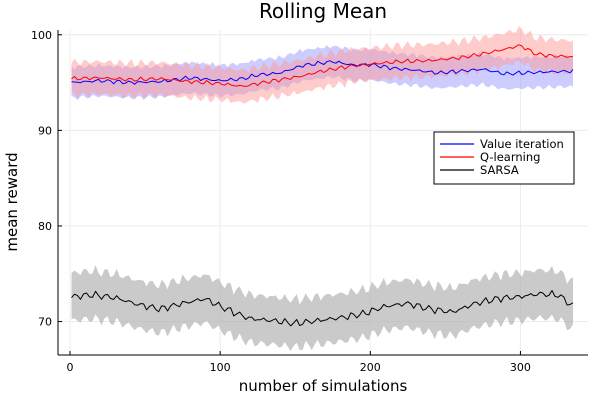  Describe the element at coordinates (220, 367) in the screenshot. I see `x-tick-label: 100` at that location.